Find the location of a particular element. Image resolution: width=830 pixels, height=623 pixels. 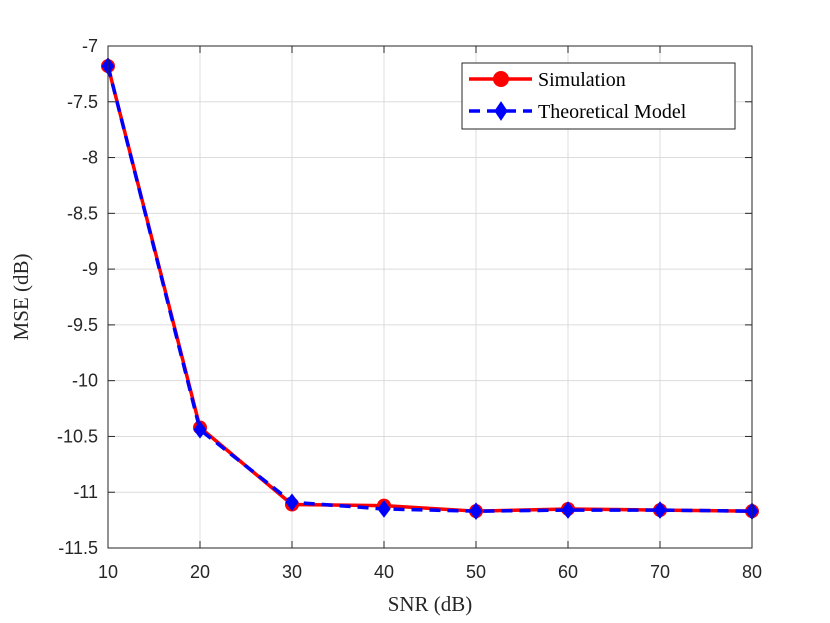

legend-simulation-label: Simulation is located at coordinates (582, 80).